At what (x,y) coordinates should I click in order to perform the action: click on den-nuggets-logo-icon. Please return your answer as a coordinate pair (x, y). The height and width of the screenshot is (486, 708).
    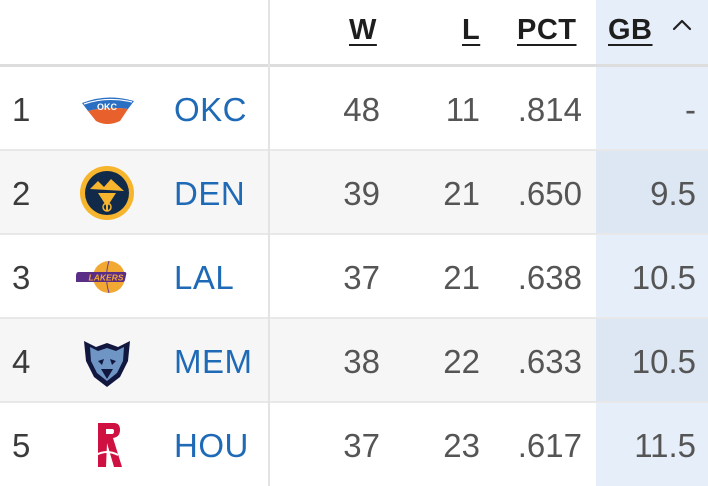
    Looking at the image, I should click on (107, 193).